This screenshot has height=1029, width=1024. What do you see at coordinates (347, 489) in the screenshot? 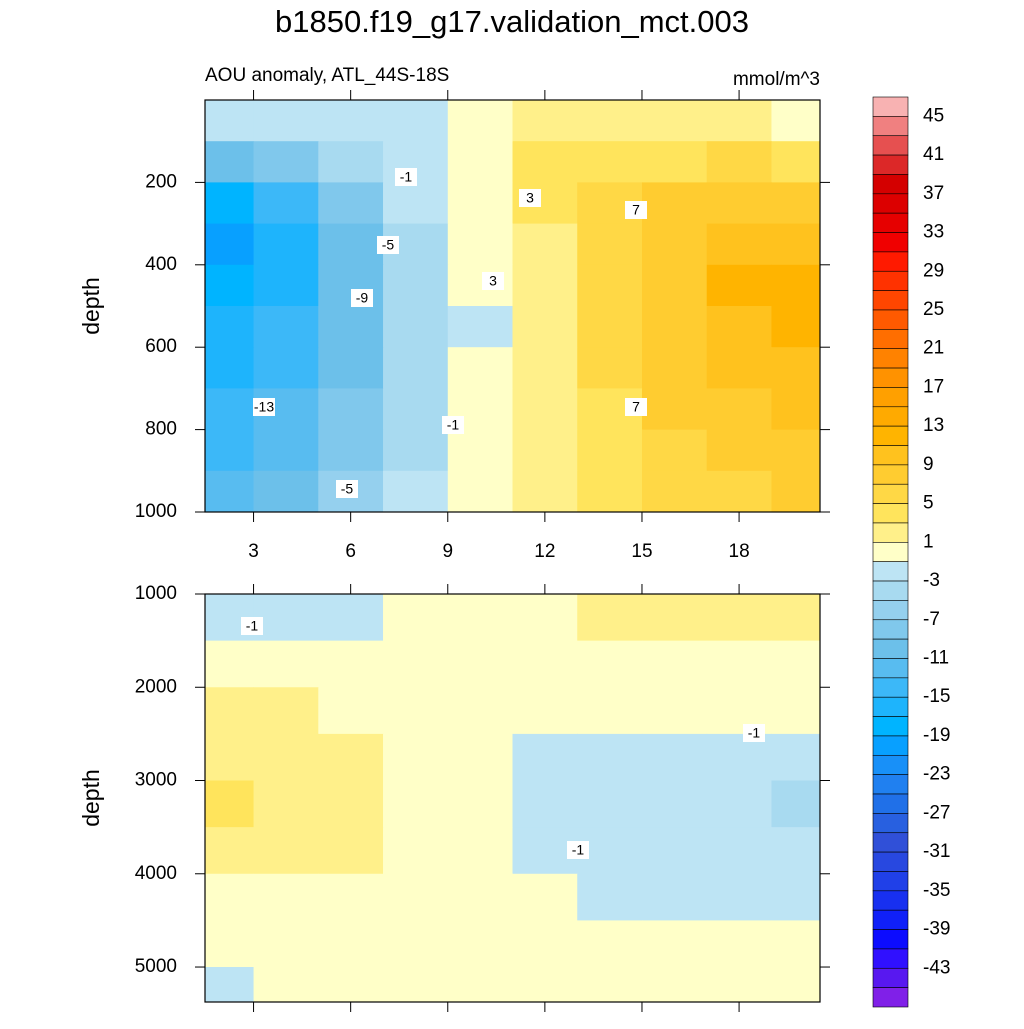
I see `contour-label: -5` at bounding box center [347, 489].